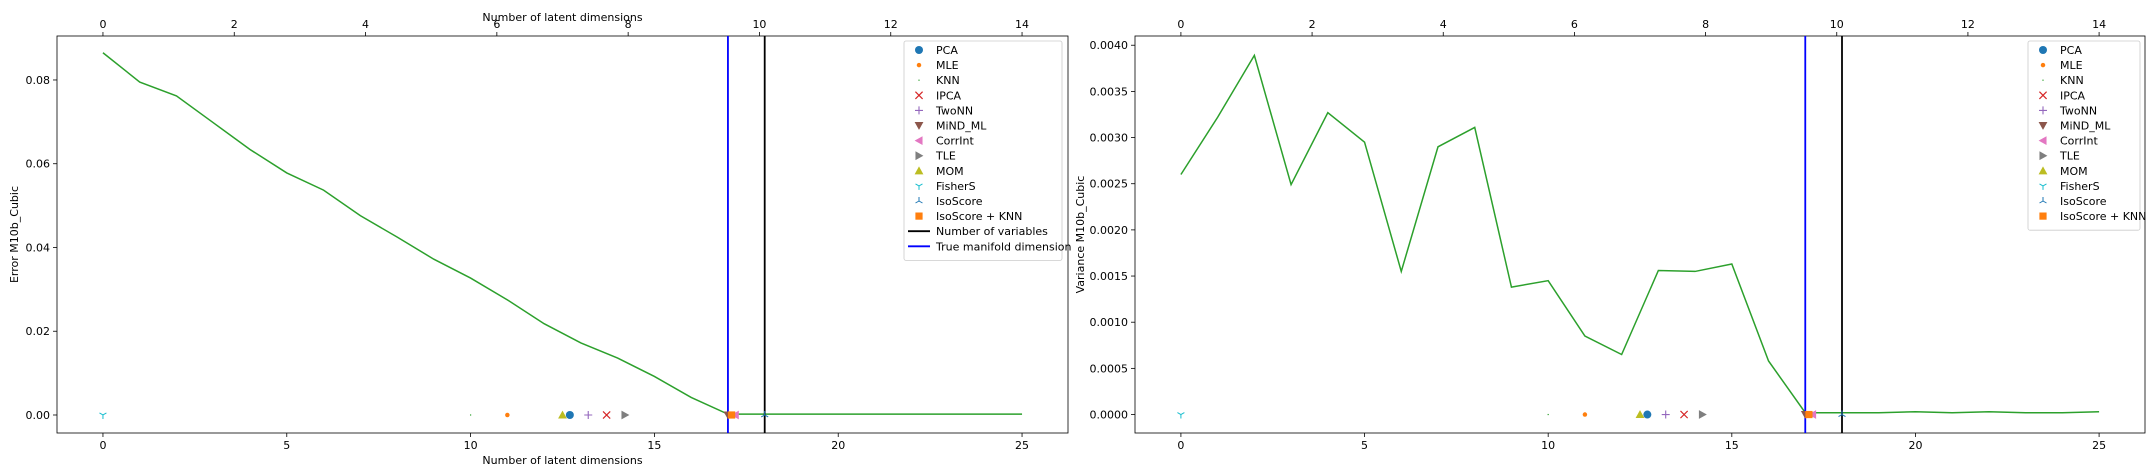 This screenshot has height=469, width=2152. Describe the element at coordinates (562, 17) in the screenshot. I see `top-x-axis-label: Number of latent dimensions` at that location.